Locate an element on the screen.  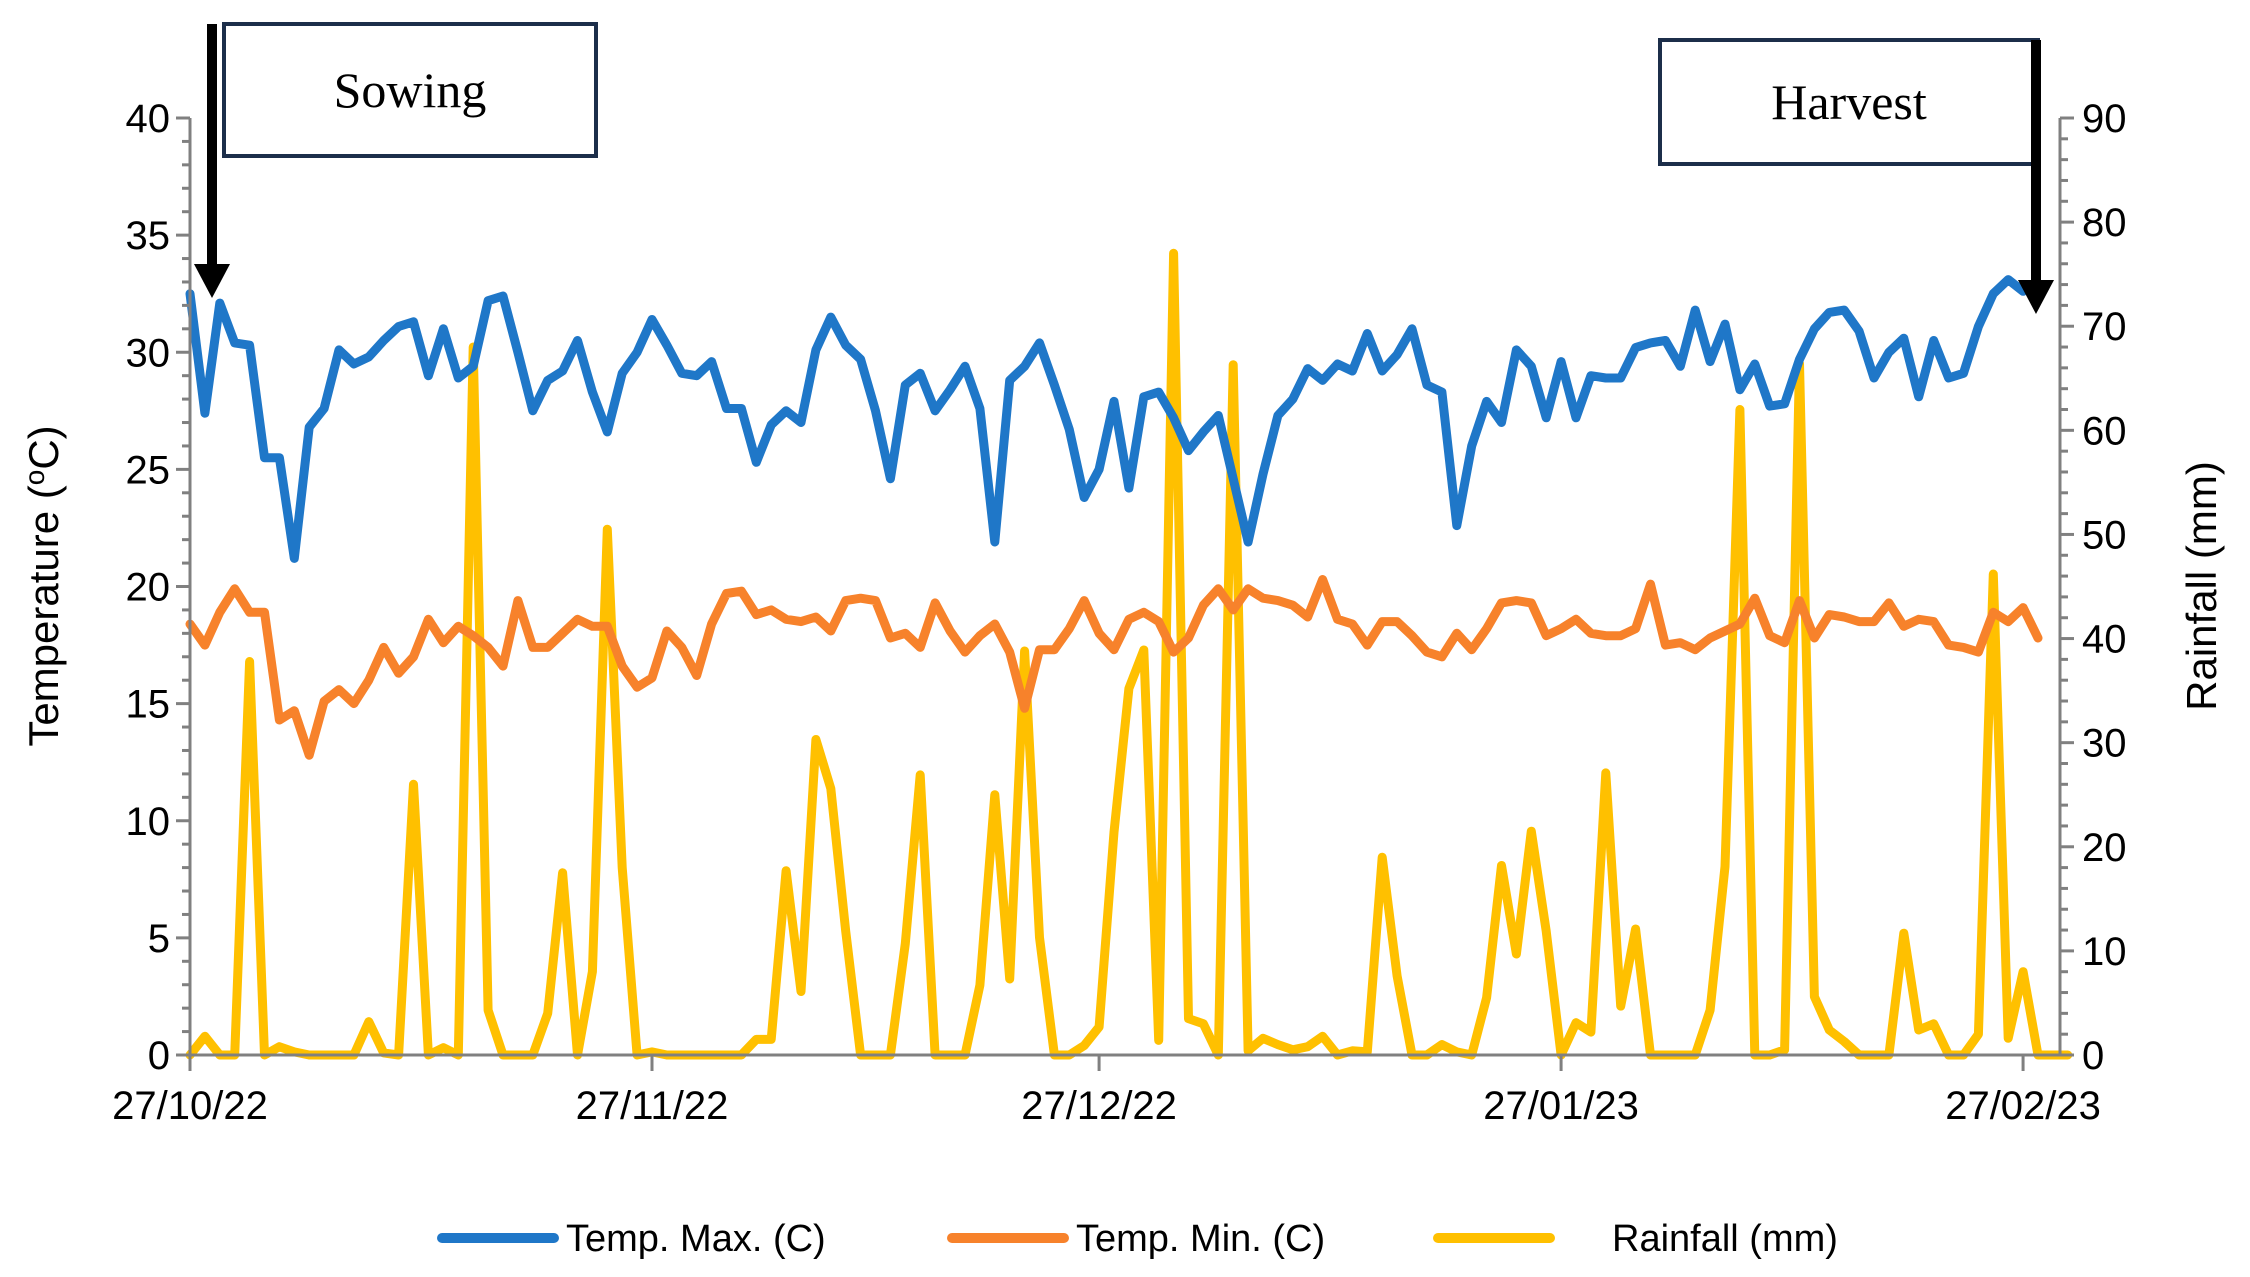
y-left-tick-label: 40 is located at coordinates (148, 119).